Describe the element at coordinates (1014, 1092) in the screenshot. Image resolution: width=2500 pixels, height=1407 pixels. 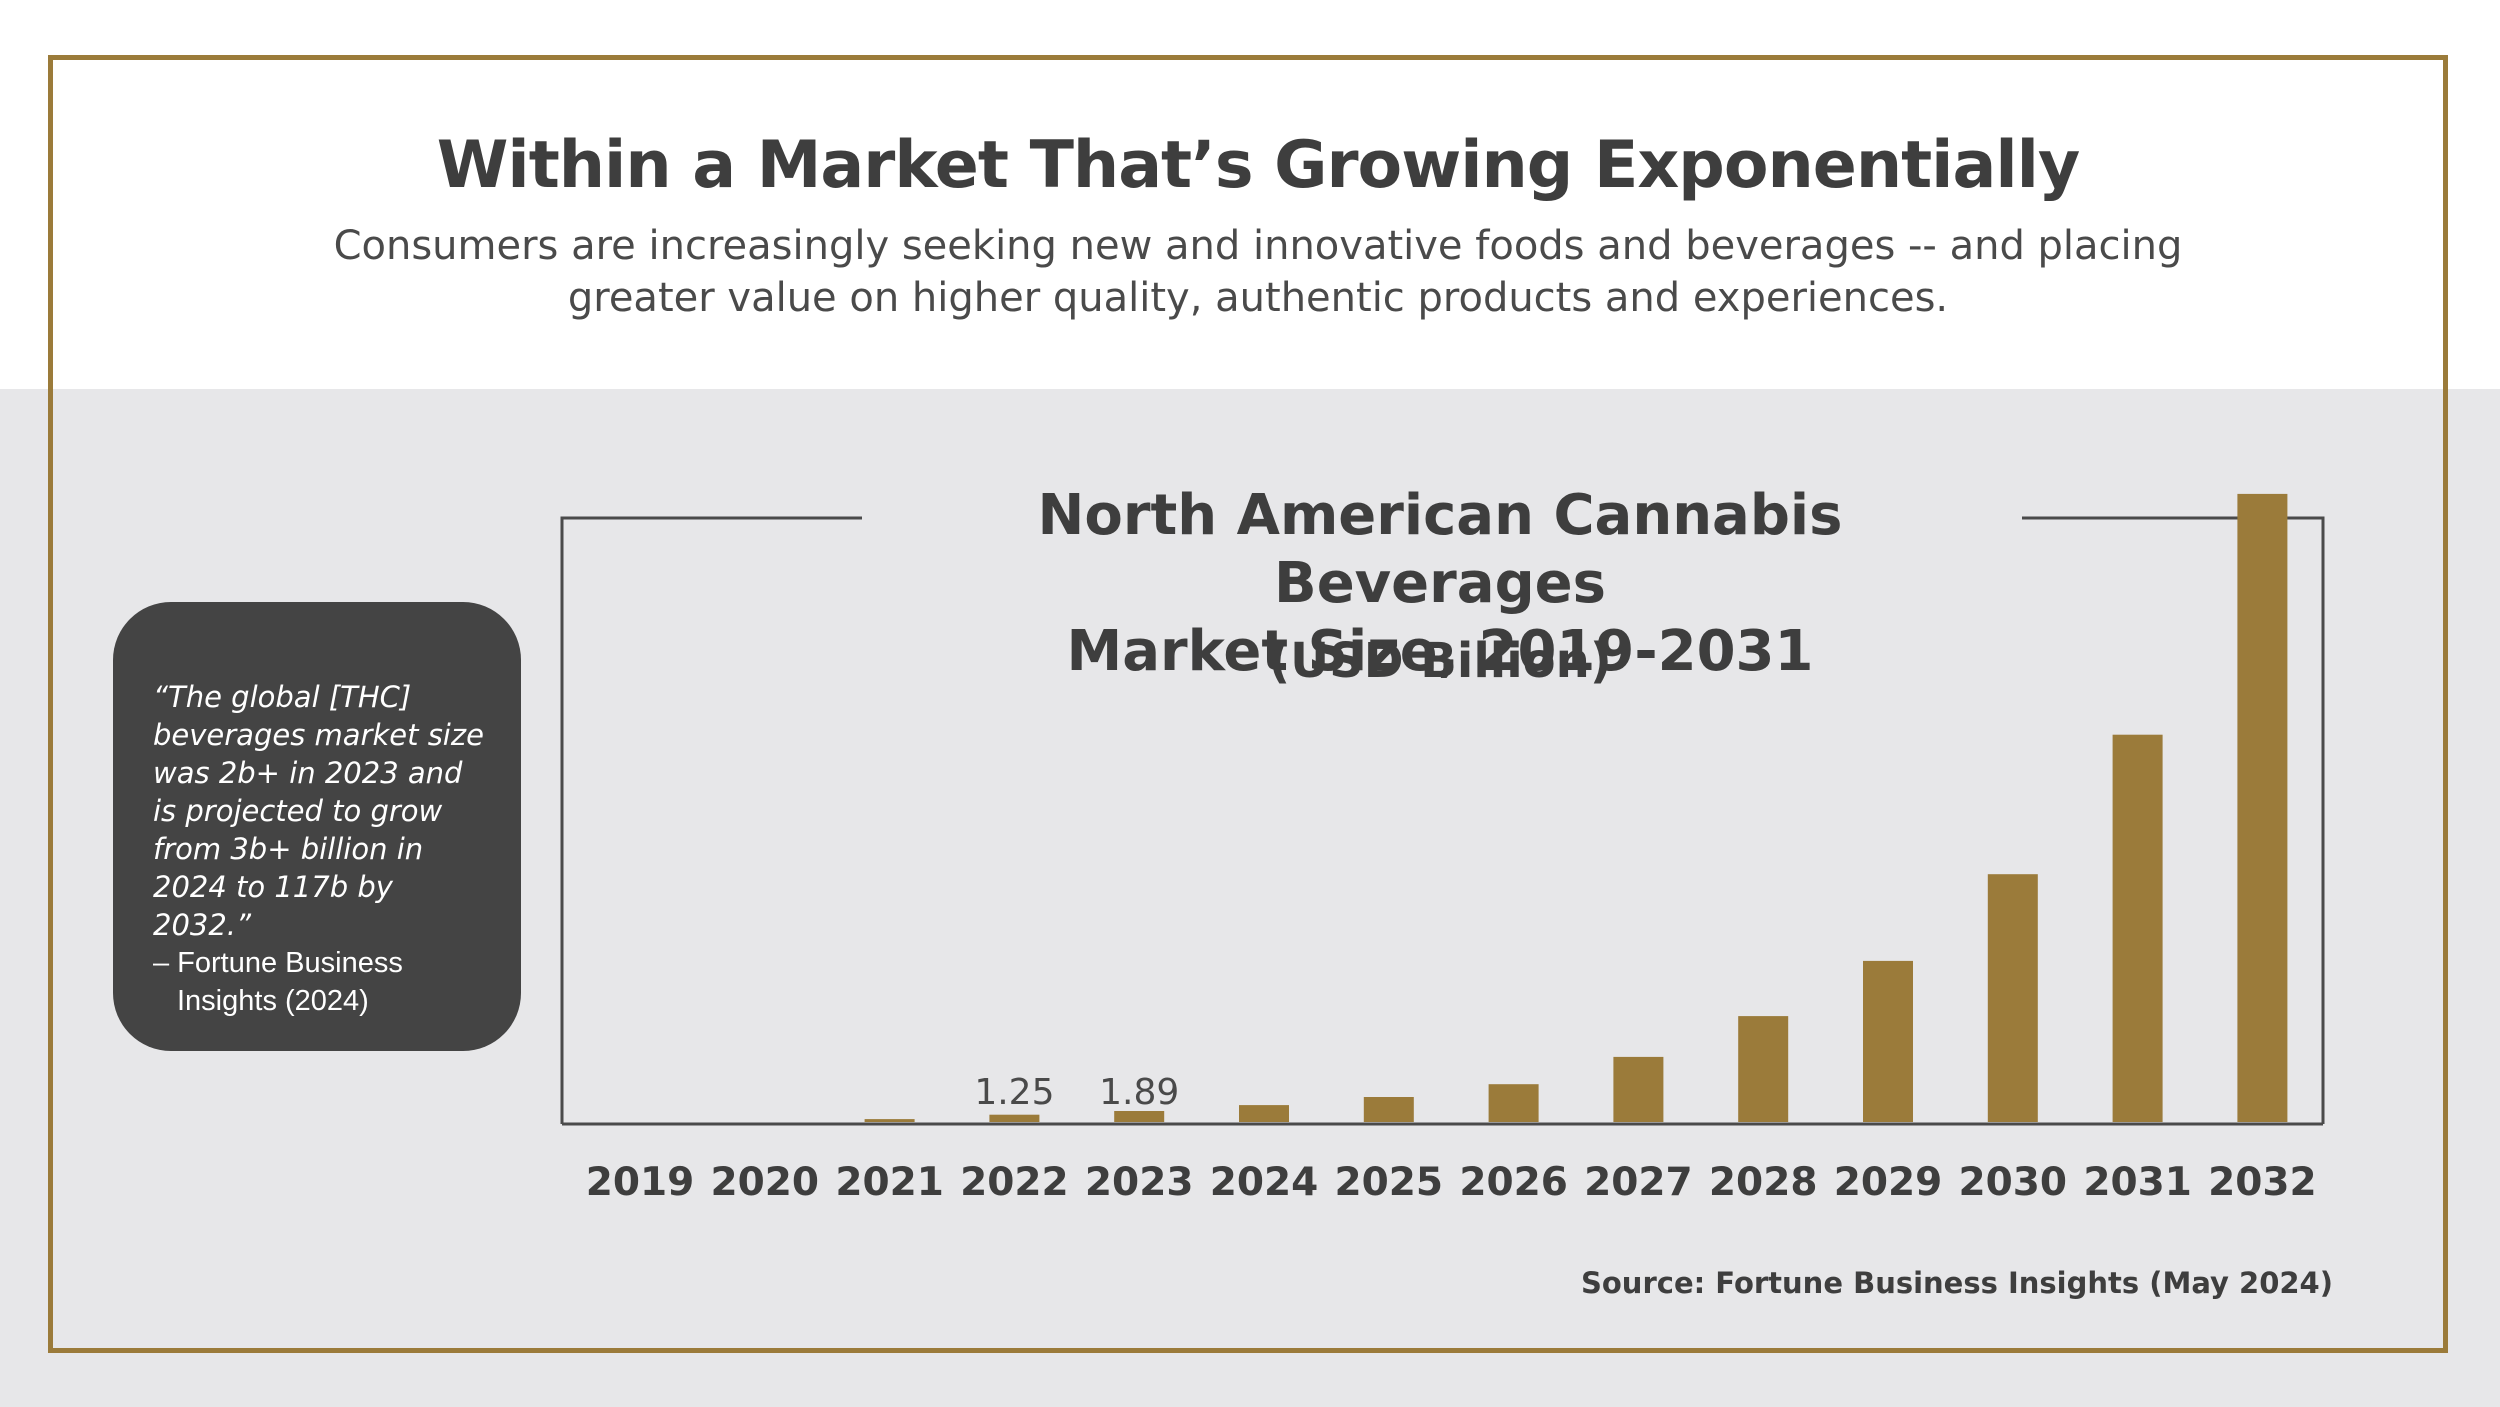
I see `data-label-2022: 1.25` at that location.